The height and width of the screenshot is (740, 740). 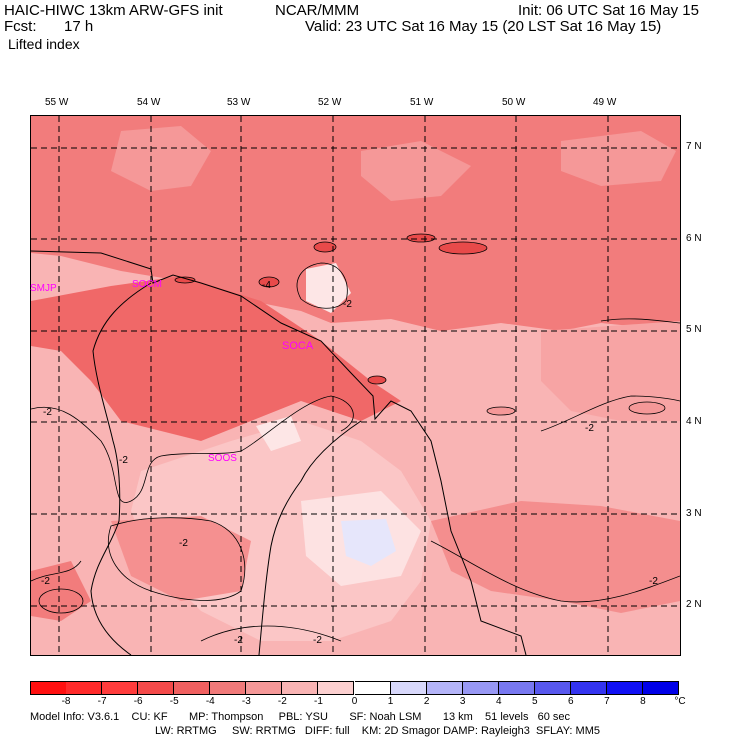 I want to click on colorbar-tick-label: -8, so click(x=66, y=701).